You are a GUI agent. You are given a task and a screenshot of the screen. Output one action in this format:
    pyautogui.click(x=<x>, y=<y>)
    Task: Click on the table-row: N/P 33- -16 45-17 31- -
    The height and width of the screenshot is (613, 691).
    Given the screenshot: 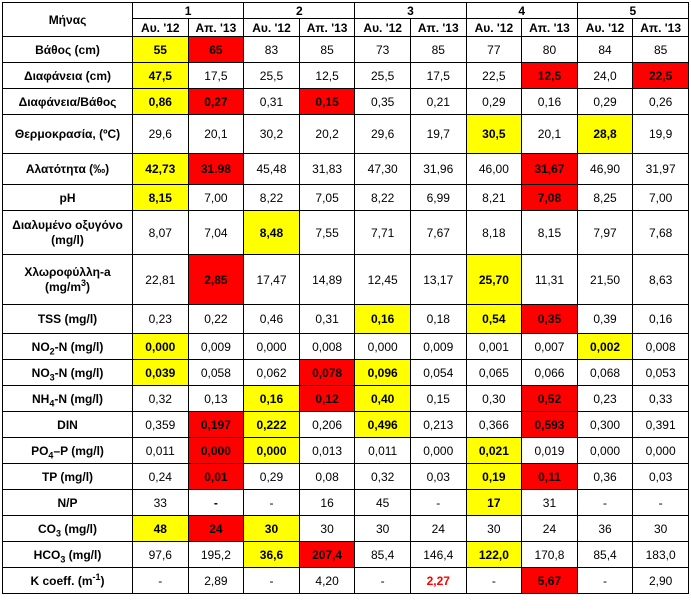 What is the action you would take?
    pyautogui.click(x=345, y=502)
    